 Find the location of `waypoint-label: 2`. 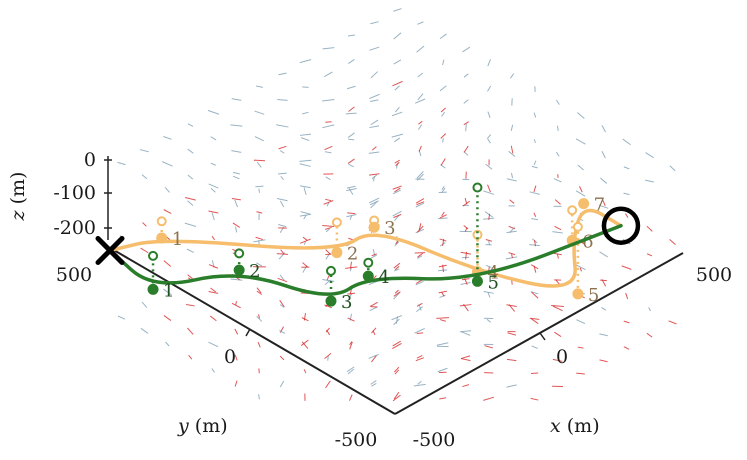

waypoint-label: 2 is located at coordinates (352, 254).